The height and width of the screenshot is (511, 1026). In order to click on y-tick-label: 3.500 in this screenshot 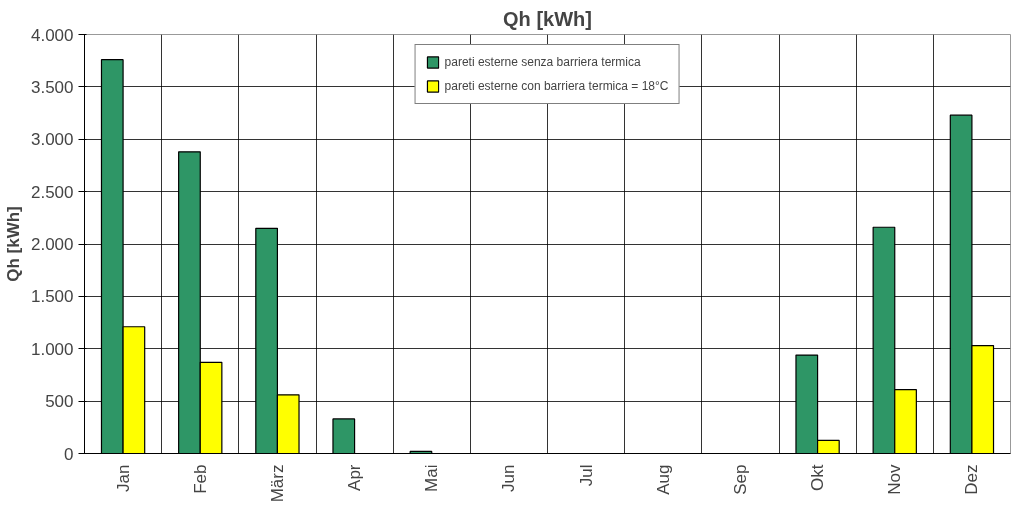, I will do `click(52, 87)`.